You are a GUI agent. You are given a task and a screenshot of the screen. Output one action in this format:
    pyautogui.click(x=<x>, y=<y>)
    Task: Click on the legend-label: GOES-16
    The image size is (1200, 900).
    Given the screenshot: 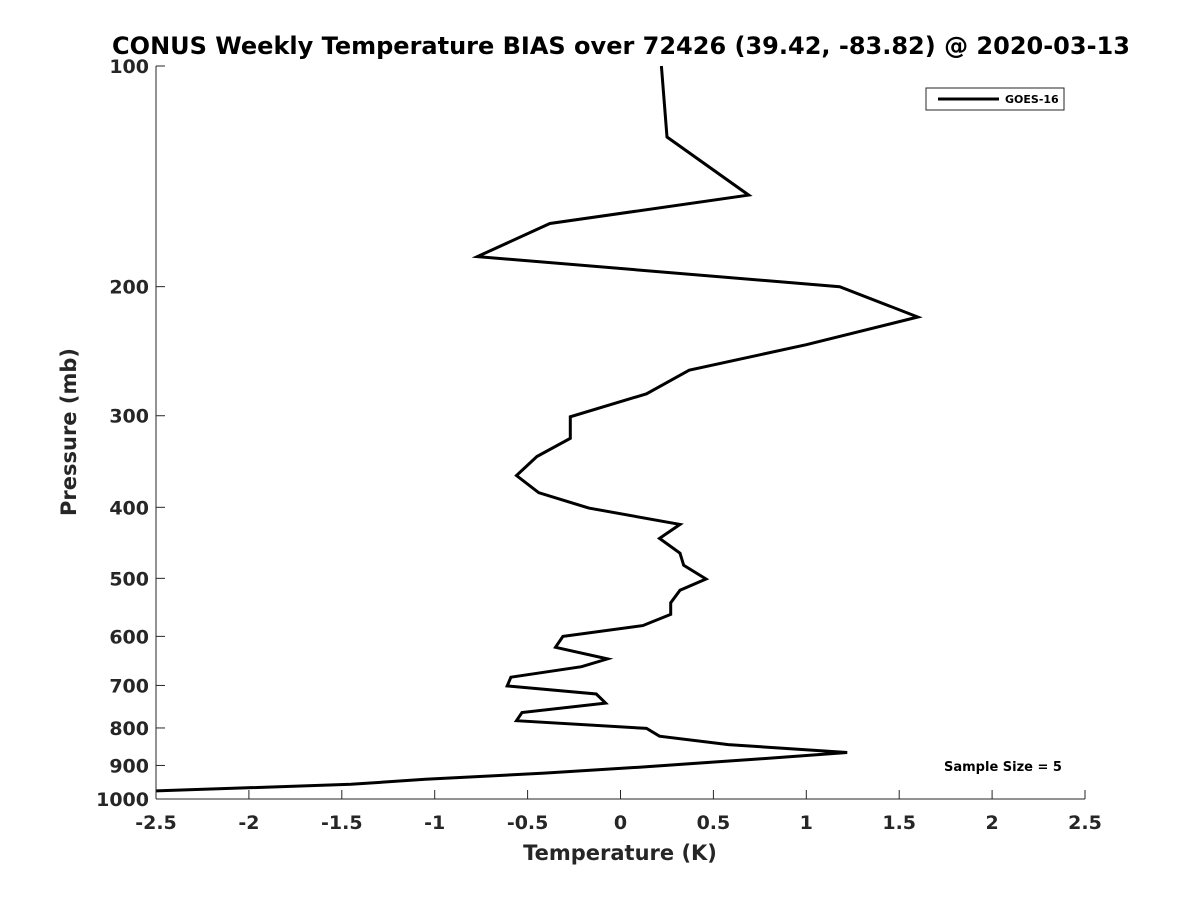 What is the action you would take?
    pyautogui.click(x=1032, y=99)
    